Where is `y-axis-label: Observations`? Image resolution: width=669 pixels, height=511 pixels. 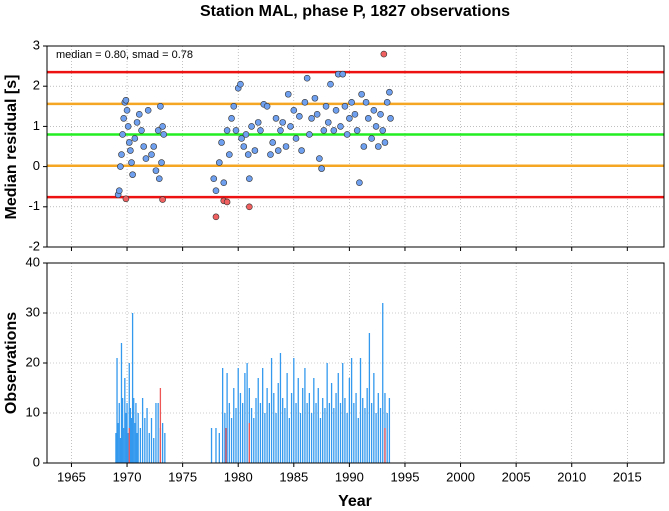 y-axis-label: Observations is located at coordinates (11, 363).